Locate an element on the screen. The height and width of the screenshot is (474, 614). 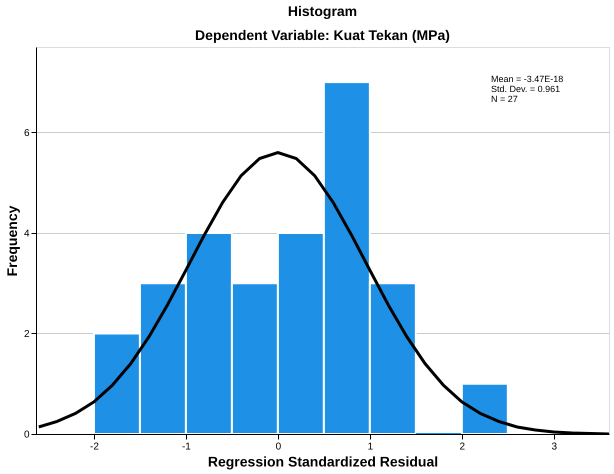
annotation: Mean = -3.47E-18 is located at coordinates (527, 79).